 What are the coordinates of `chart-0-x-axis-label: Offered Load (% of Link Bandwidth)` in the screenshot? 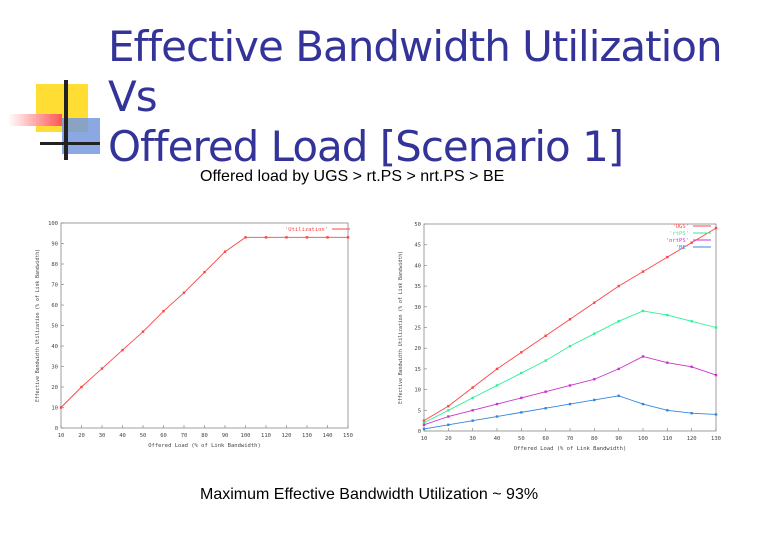 It's located at (204, 446).